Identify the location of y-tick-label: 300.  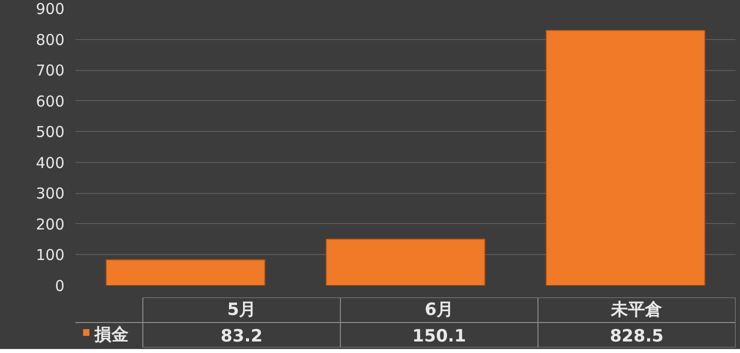
(50, 193).